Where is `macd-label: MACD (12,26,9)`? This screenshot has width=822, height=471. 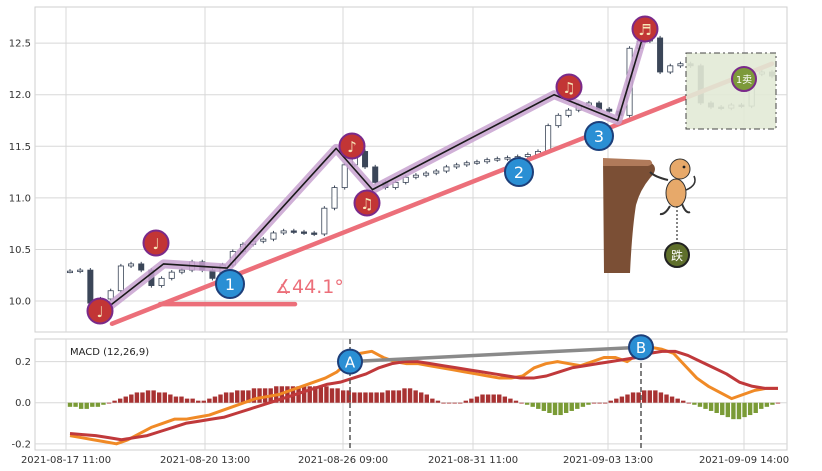 macd-label: MACD (12,26,9) is located at coordinates (109, 352).